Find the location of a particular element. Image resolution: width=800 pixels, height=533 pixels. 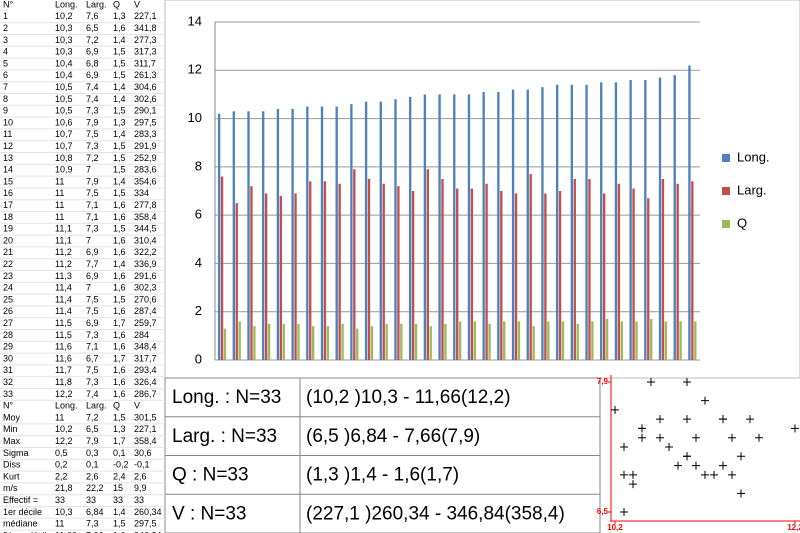

table-cell: 1,7 is located at coordinates (119, 323).